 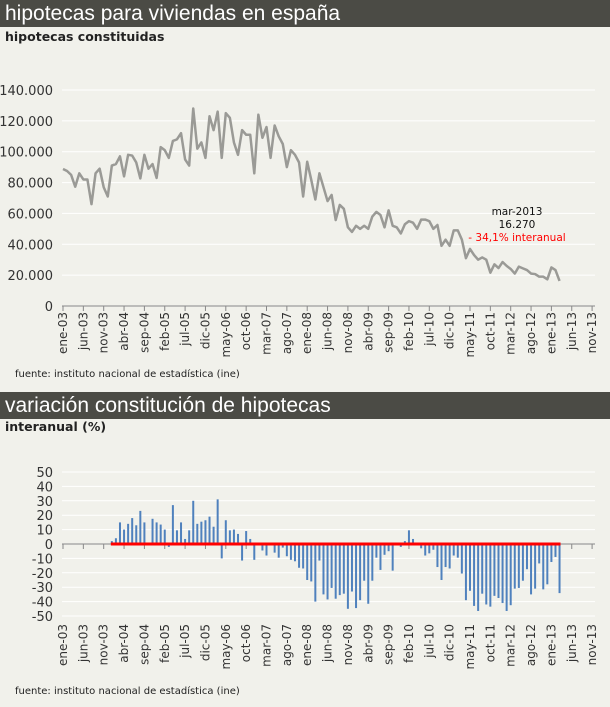 I want to click on y-tick-label: 20.000, so click(x=31, y=276).